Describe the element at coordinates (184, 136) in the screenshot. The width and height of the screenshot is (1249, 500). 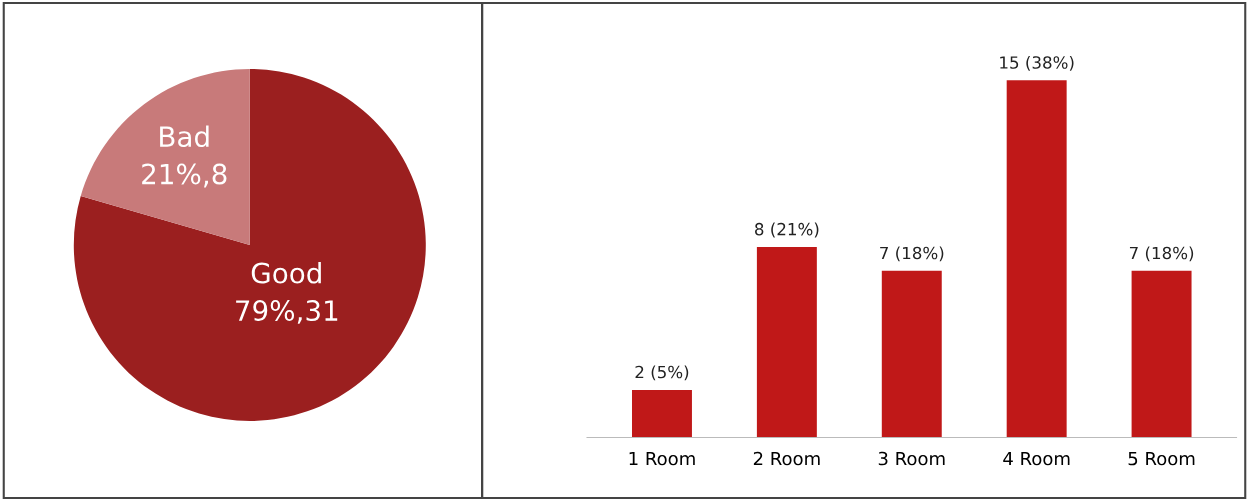
I see `slice-label: Bad` at that location.